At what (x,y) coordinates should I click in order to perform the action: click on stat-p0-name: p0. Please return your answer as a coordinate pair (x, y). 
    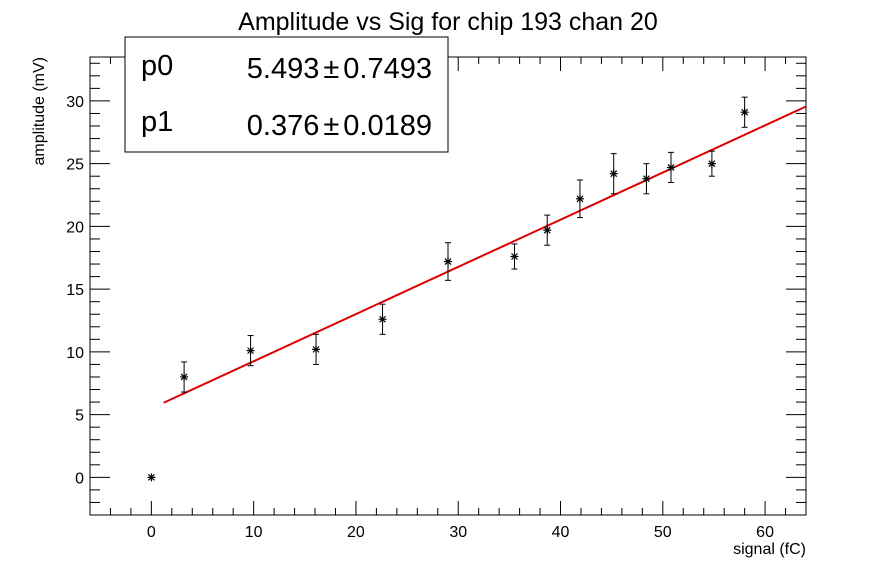
    Looking at the image, I should click on (157, 66).